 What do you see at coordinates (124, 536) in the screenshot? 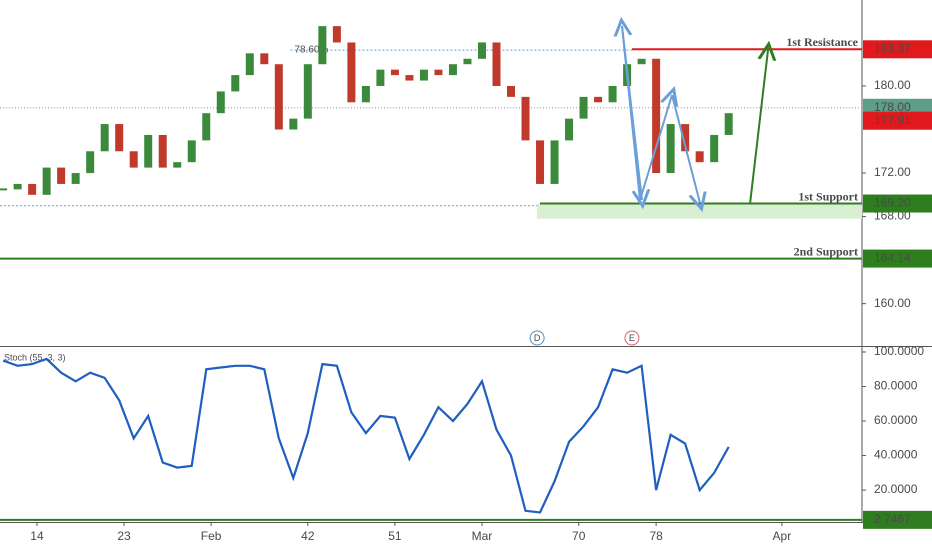
I see `x-tick-label: 23` at bounding box center [124, 536].